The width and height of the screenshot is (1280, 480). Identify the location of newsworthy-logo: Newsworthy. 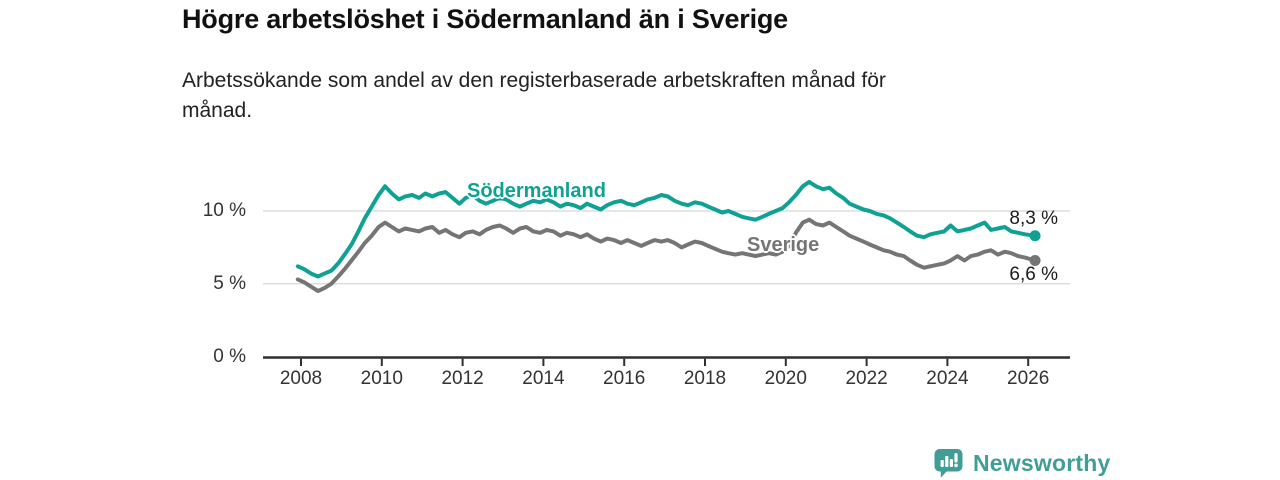
(1021, 463).